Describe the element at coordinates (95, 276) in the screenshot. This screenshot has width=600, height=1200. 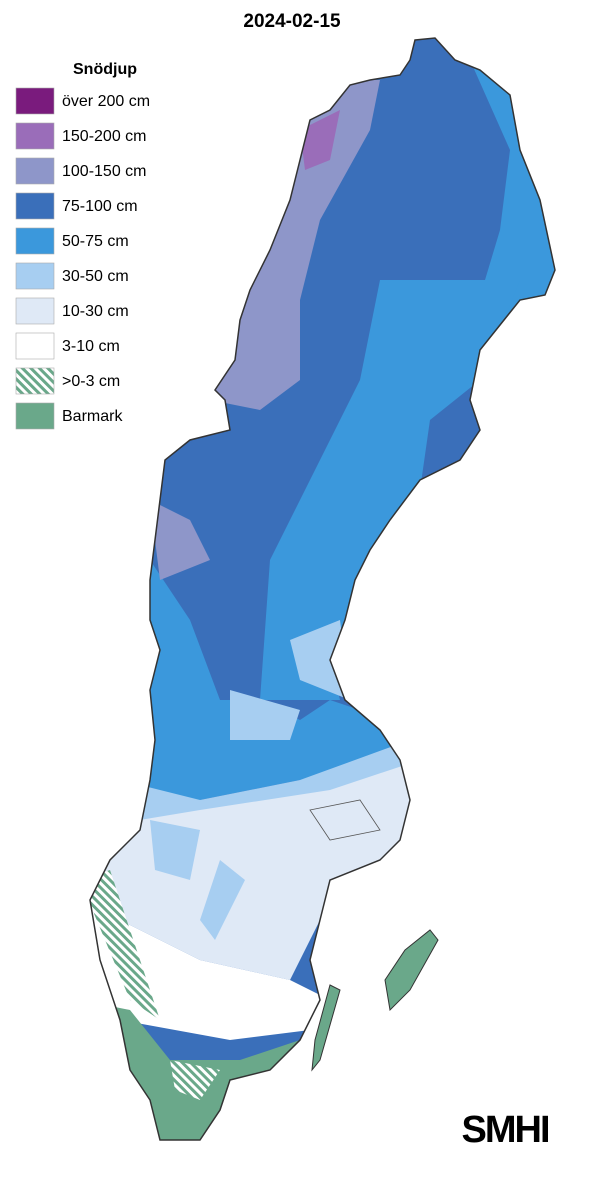
I see `legend-label: 30-50 cm` at that location.